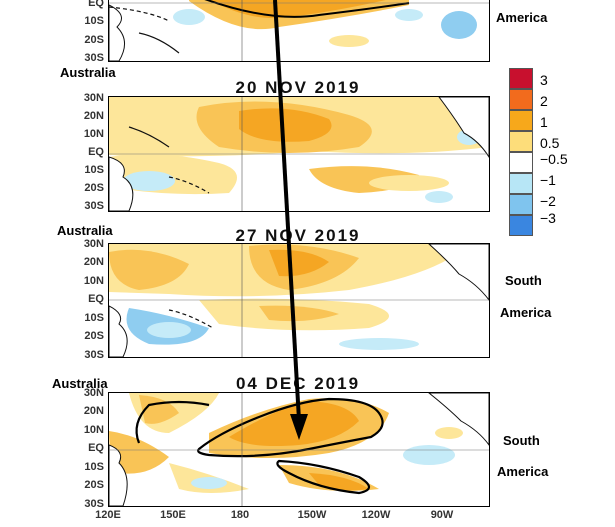 The width and height of the screenshot is (615, 527). Describe the element at coordinates (554, 159) in the screenshot. I see `legend-label: −0.5` at that location.